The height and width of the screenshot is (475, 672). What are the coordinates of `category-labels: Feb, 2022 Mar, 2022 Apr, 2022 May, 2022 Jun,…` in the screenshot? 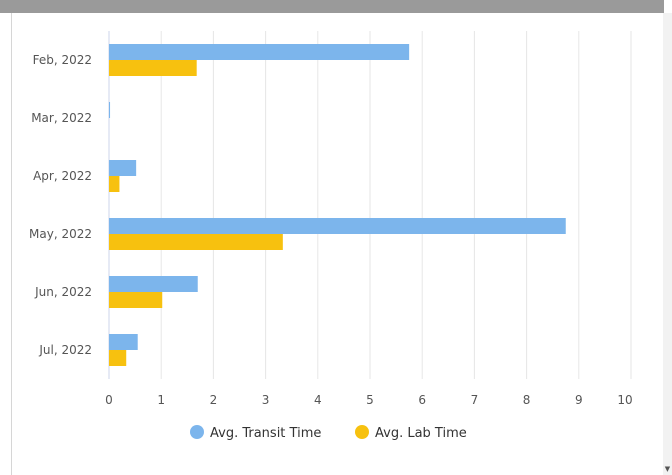 It's located at (60, 205).